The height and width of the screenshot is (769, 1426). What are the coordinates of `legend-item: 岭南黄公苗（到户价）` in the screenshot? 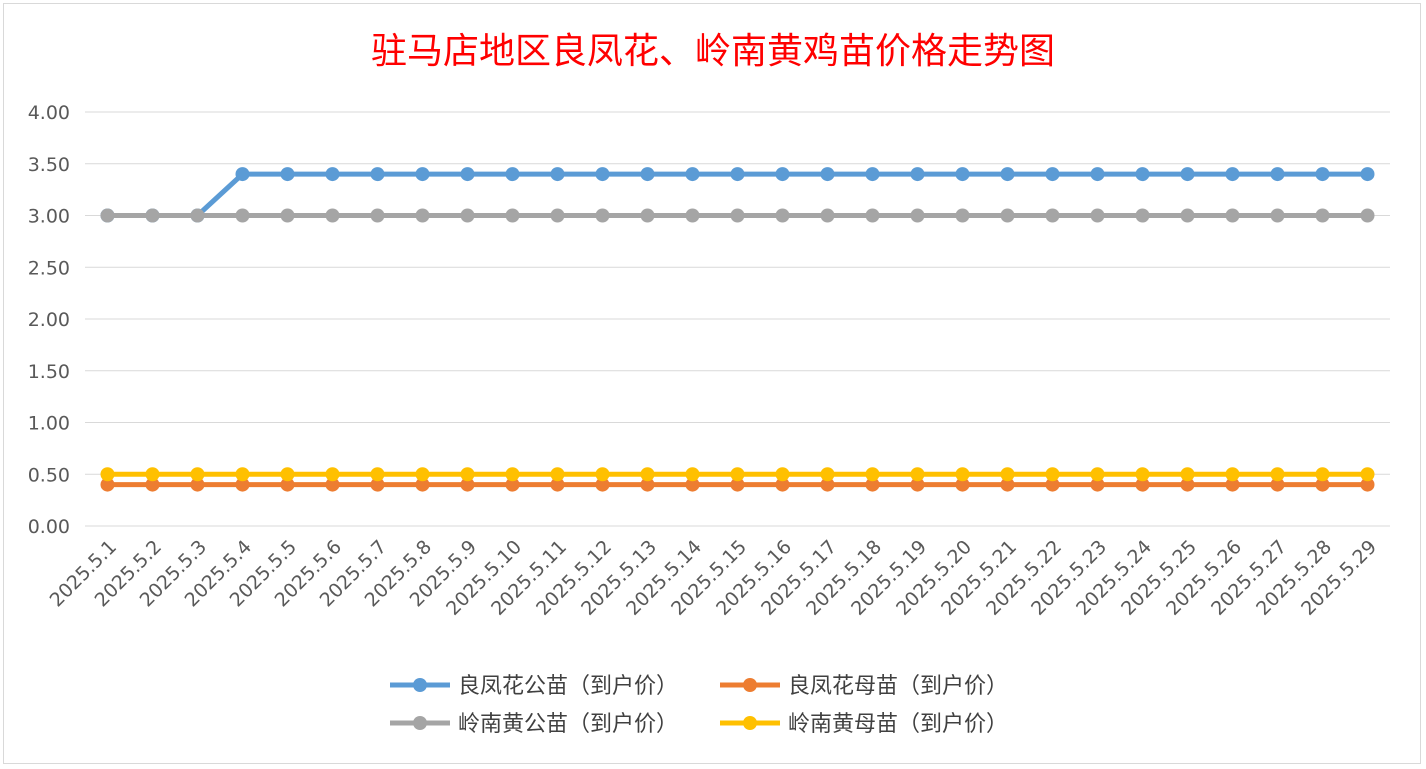 It's located at (534, 724).